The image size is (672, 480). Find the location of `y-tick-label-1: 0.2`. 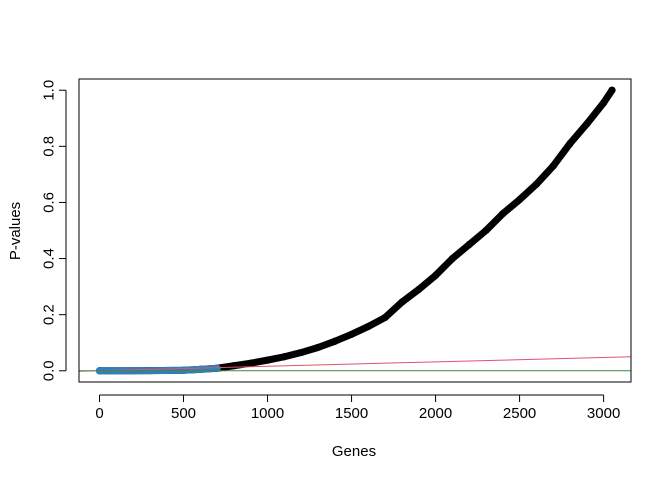

y-tick-label-1: 0.2 is located at coordinates (49, 314).